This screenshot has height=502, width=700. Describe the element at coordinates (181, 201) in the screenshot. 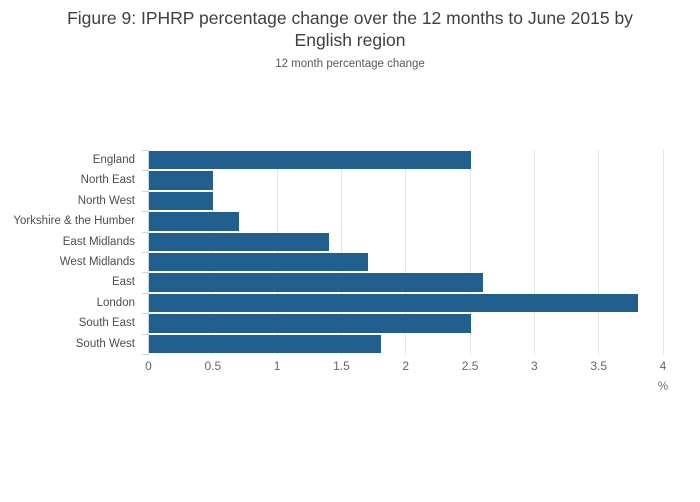

I see `bar-north-west` at that location.